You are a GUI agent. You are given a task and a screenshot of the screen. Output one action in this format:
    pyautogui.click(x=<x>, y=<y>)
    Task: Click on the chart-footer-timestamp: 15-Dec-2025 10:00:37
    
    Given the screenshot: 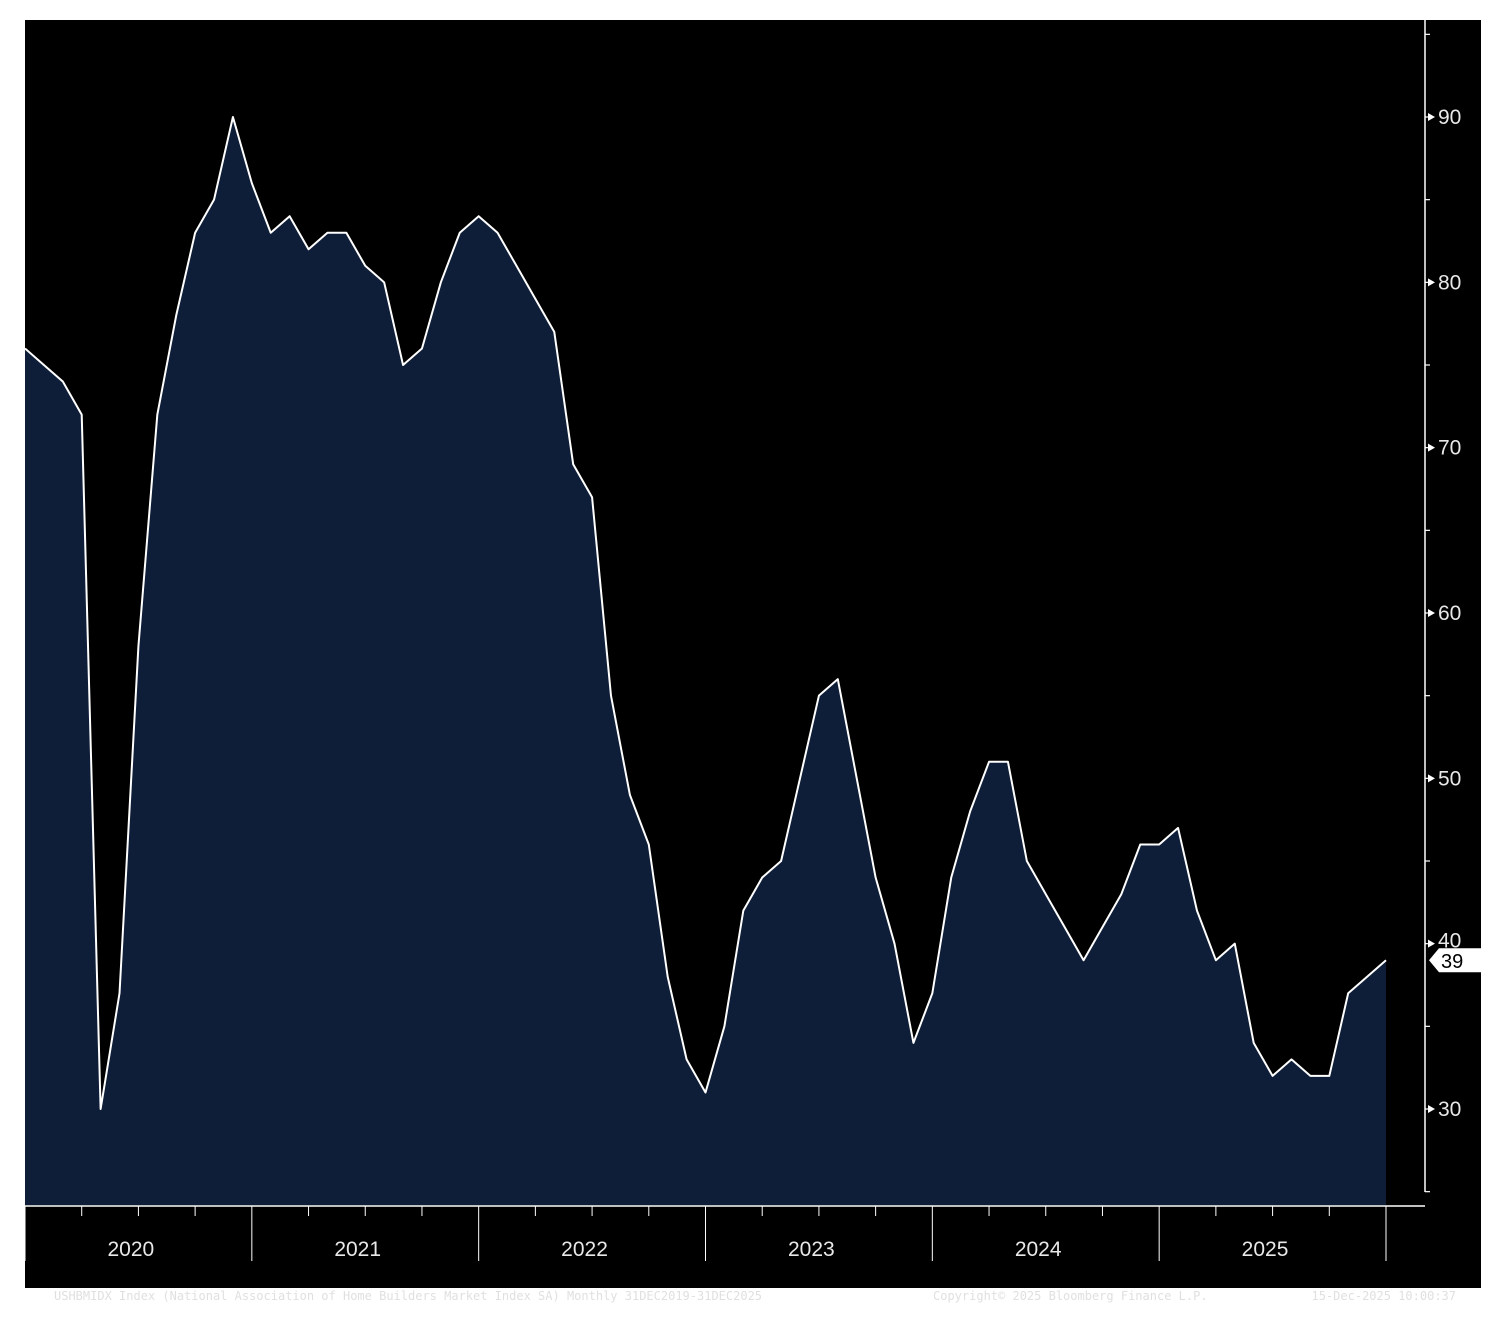 What is the action you would take?
    pyautogui.click(x=1384, y=1296)
    